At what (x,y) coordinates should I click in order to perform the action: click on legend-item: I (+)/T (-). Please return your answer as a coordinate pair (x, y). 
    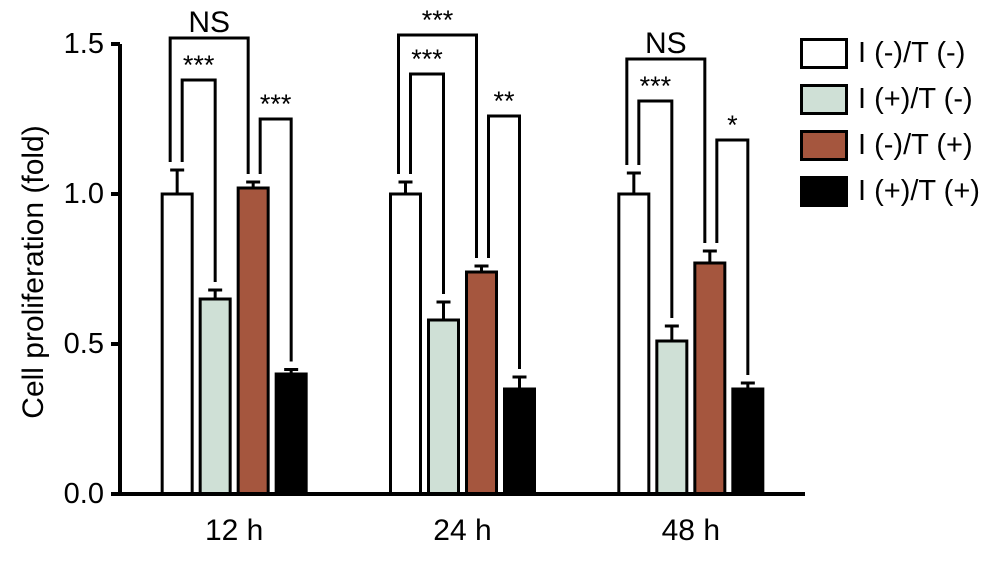
    Looking at the image, I should click on (890, 99).